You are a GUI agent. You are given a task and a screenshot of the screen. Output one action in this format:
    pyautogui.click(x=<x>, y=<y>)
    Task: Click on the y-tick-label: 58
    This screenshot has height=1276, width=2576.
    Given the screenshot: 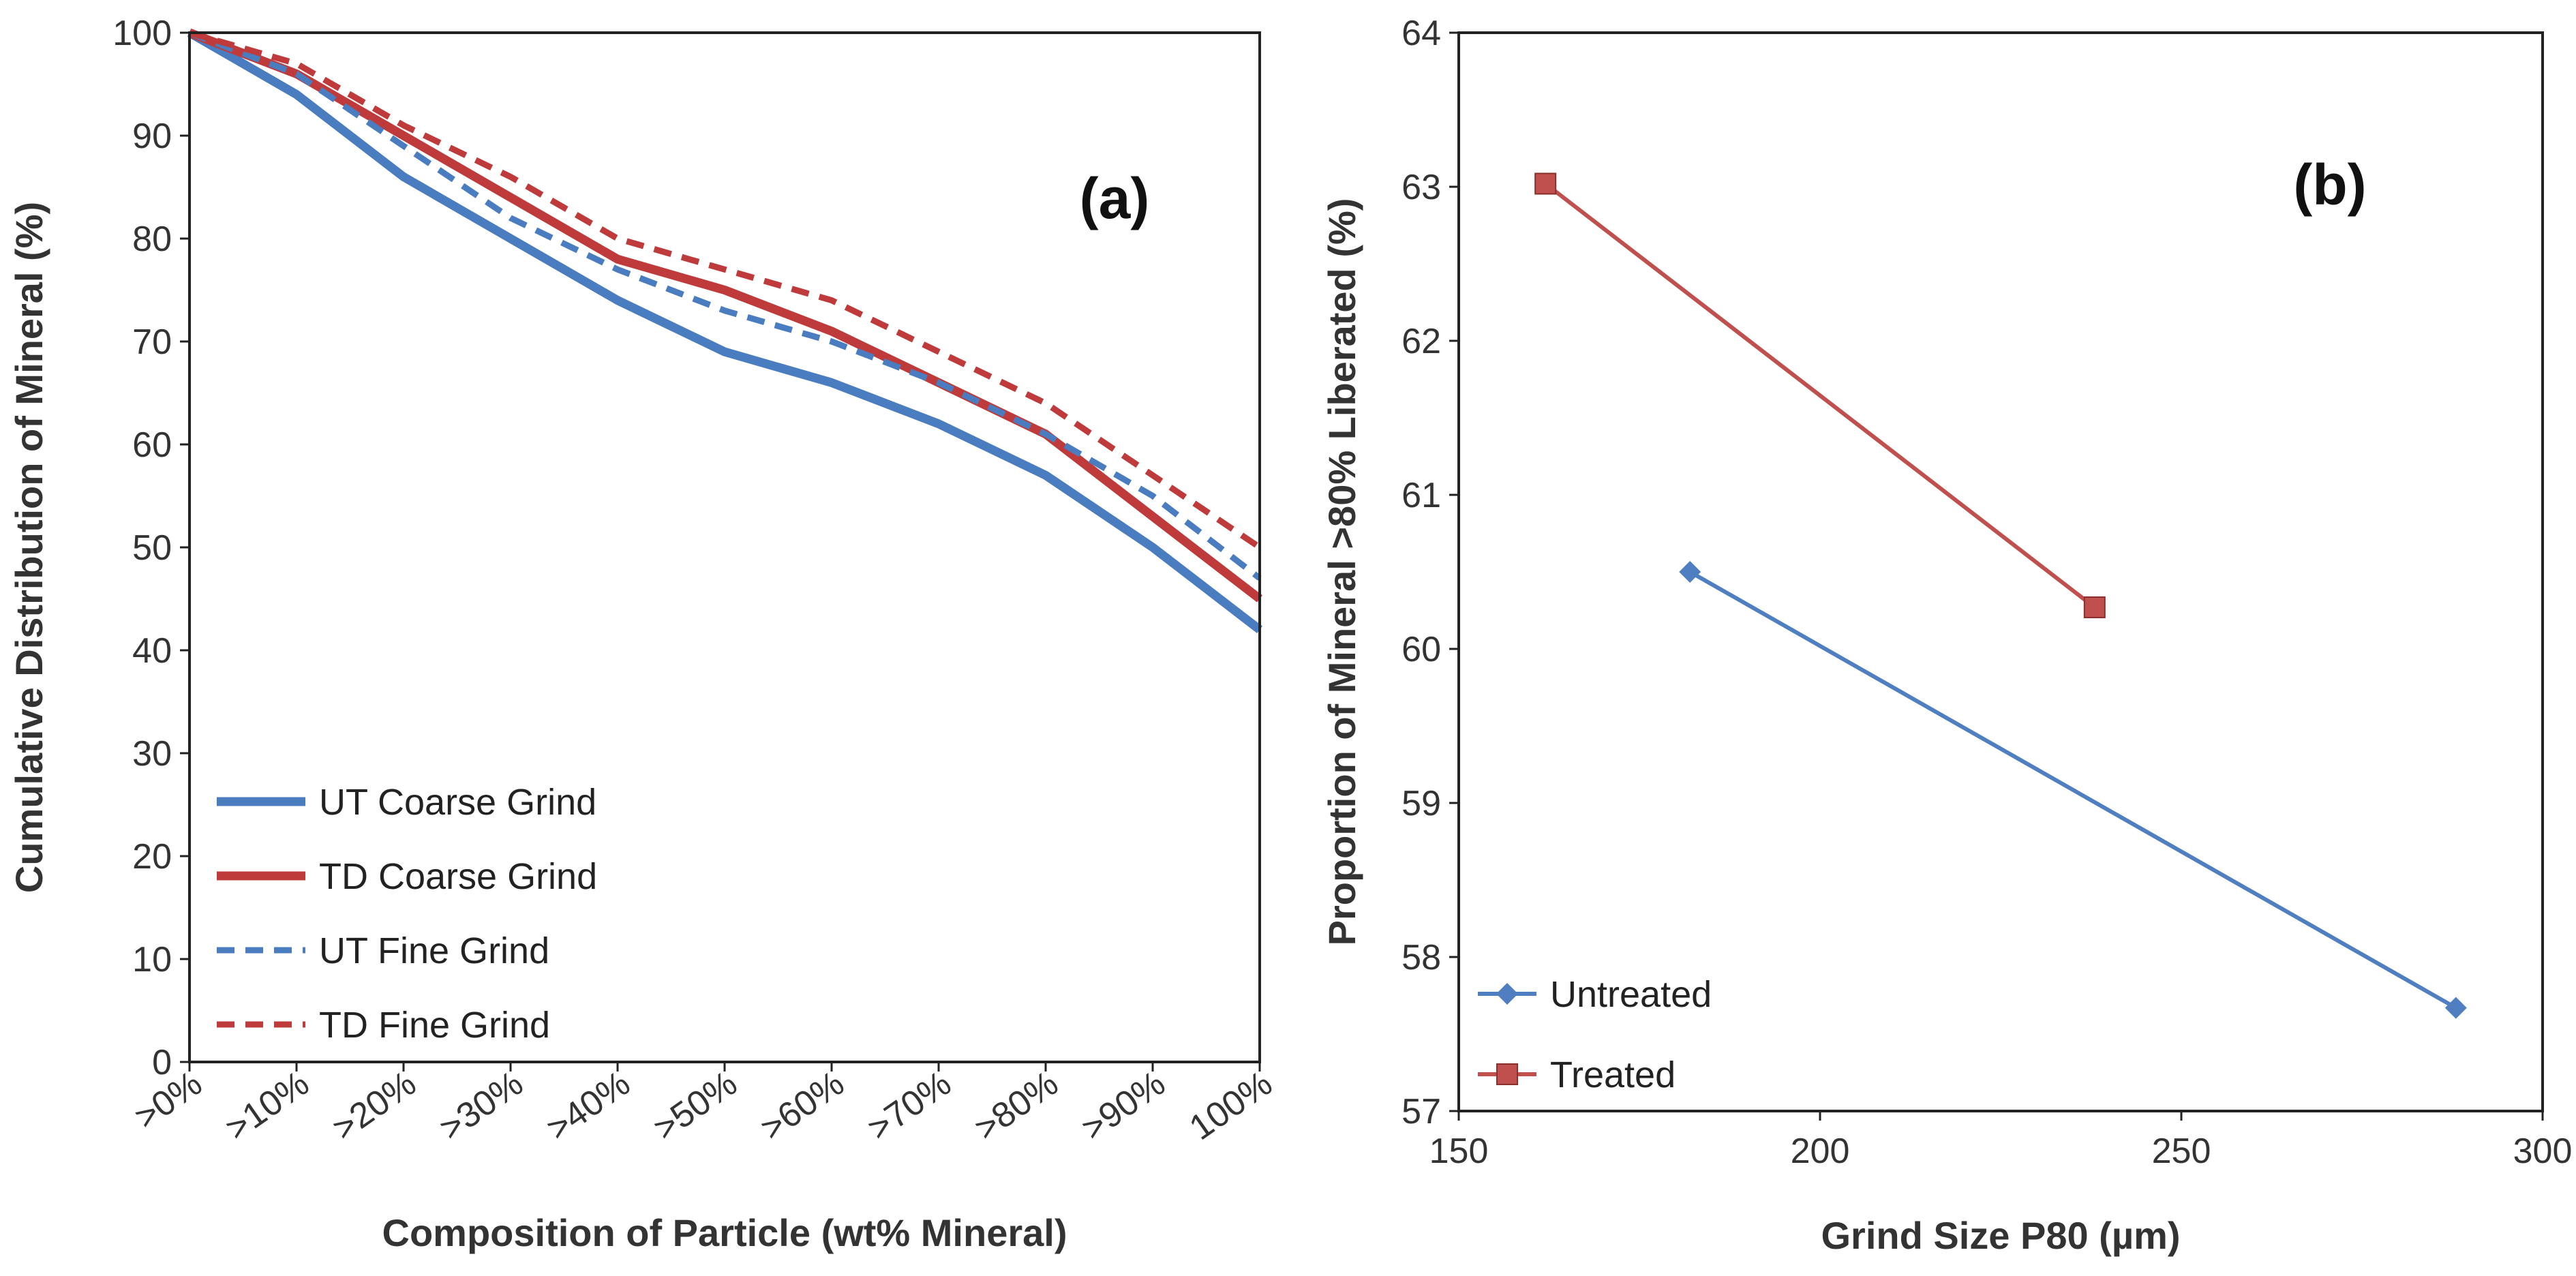 What is the action you would take?
    pyautogui.click(x=1421, y=958)
    